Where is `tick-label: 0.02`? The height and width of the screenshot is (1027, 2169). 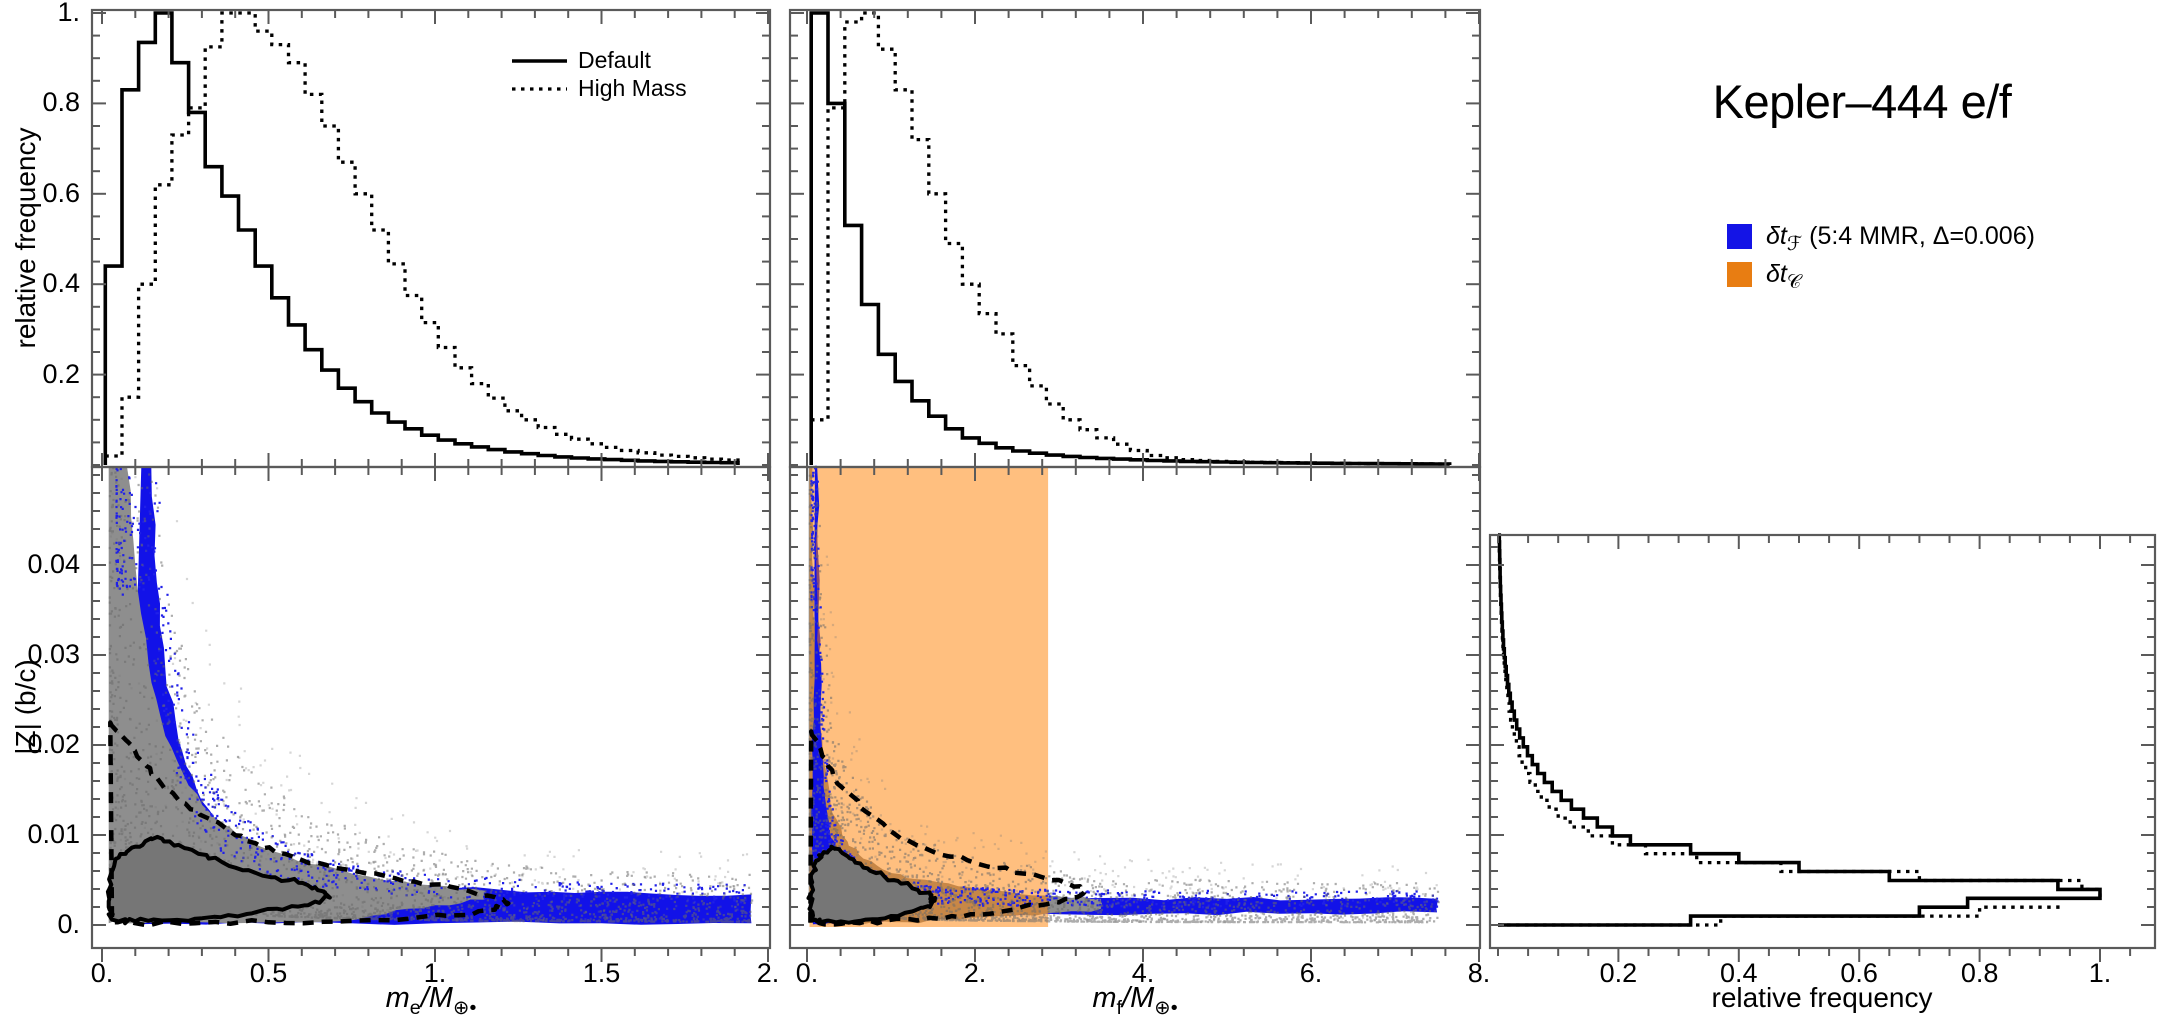
tick-label: 0.02 is located at coordinates (53, 744).